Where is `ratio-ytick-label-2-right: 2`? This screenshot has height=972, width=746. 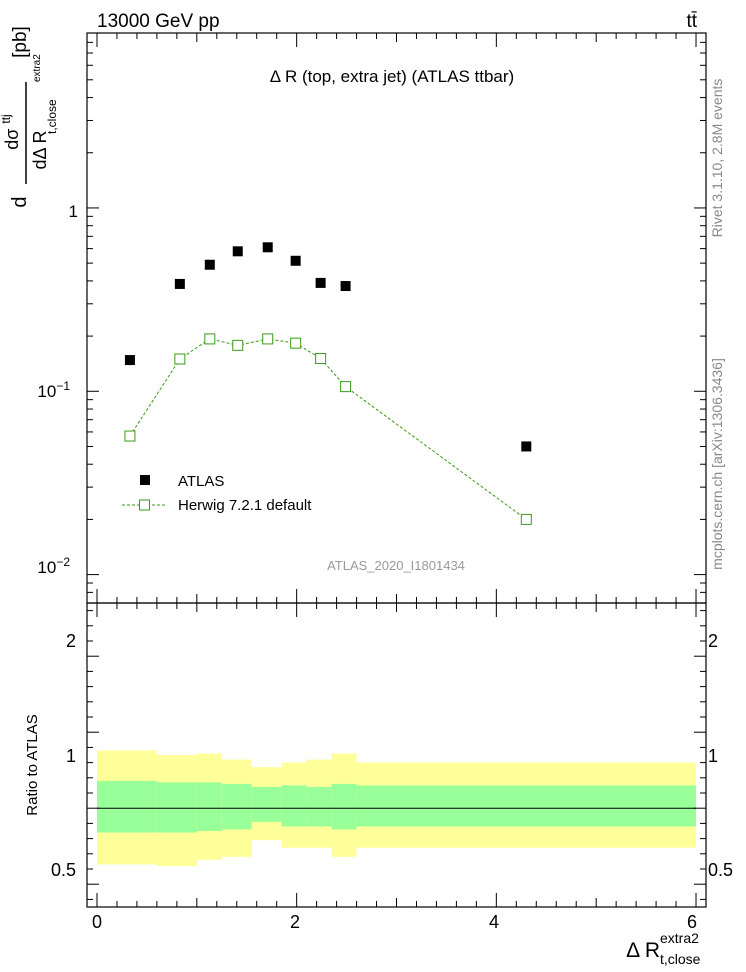 ratio-ytick-label-2-right: 2 is located at coordinates (713, 641).